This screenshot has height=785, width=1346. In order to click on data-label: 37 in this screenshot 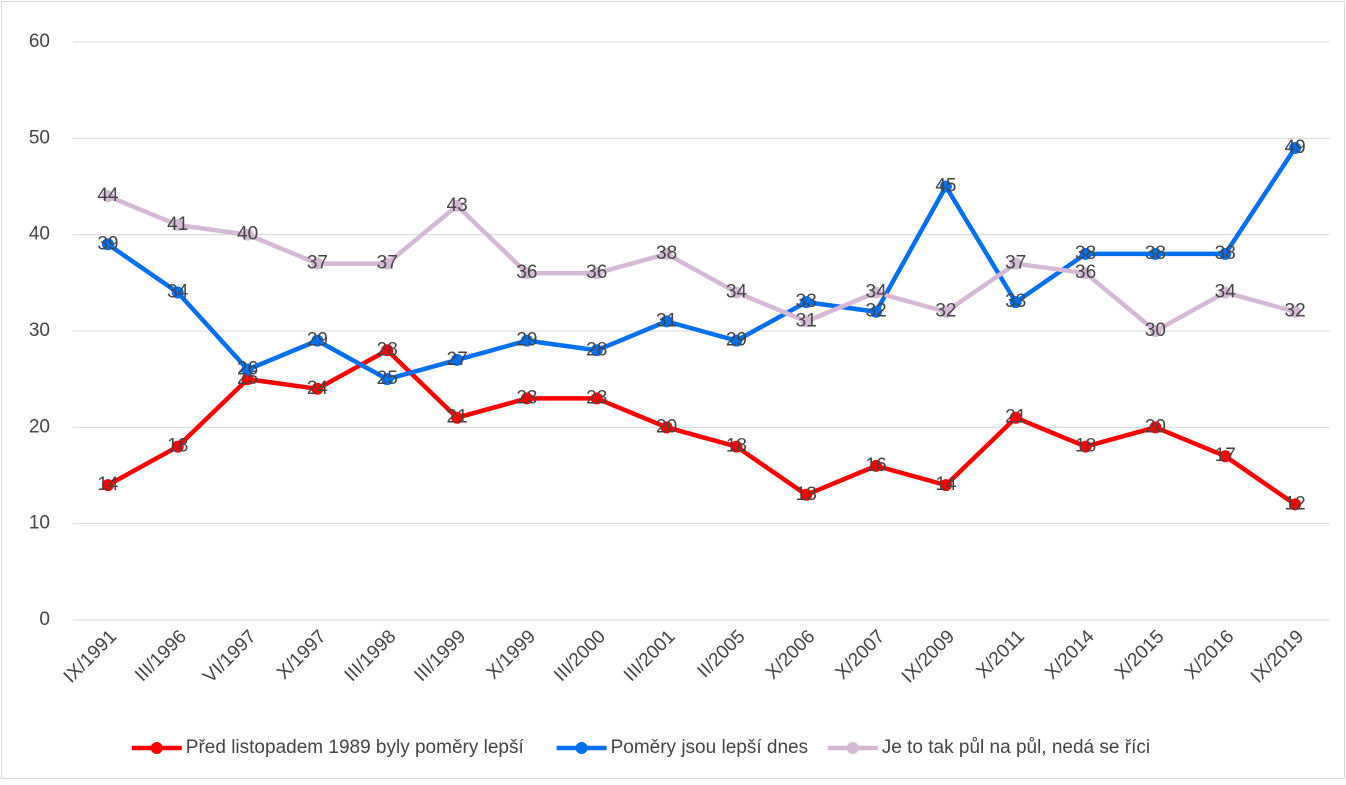, I will do `click(1015, 263)`.